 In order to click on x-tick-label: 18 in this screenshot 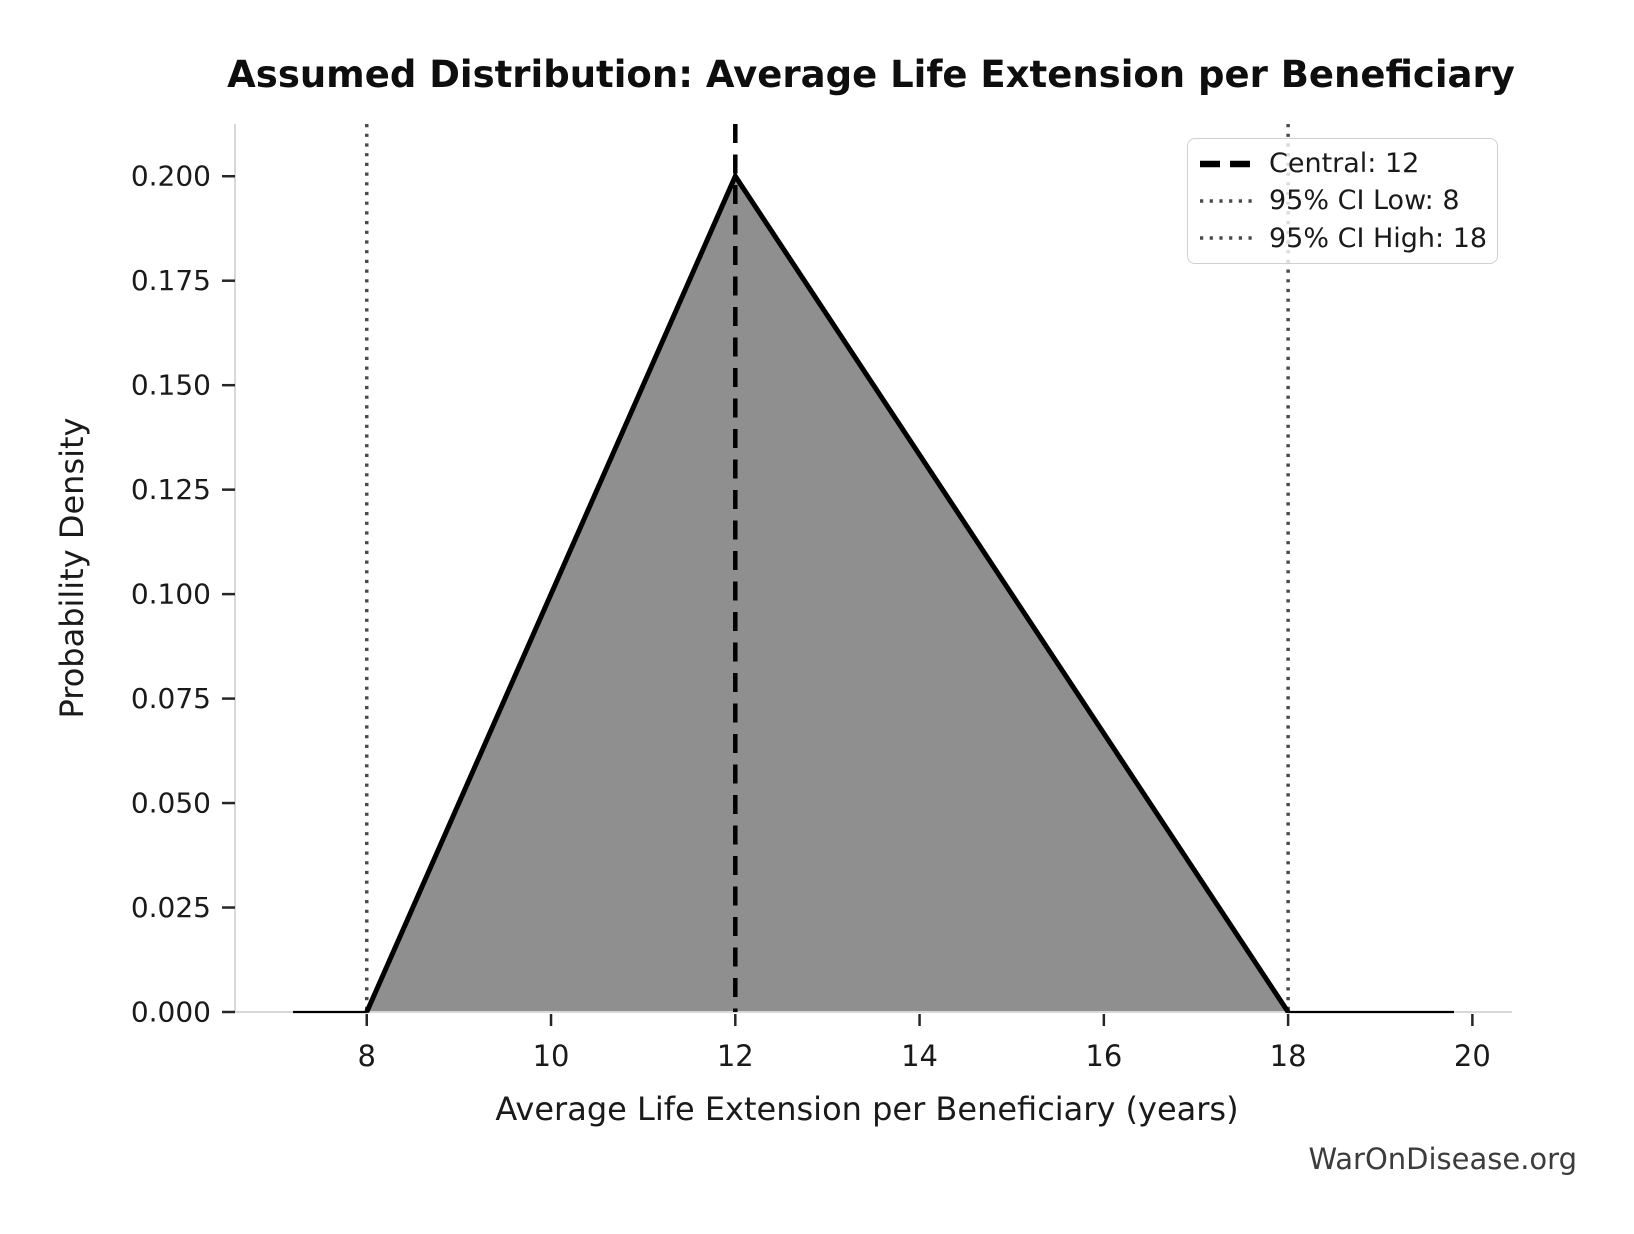, I will do `click(1288, 1056)`.